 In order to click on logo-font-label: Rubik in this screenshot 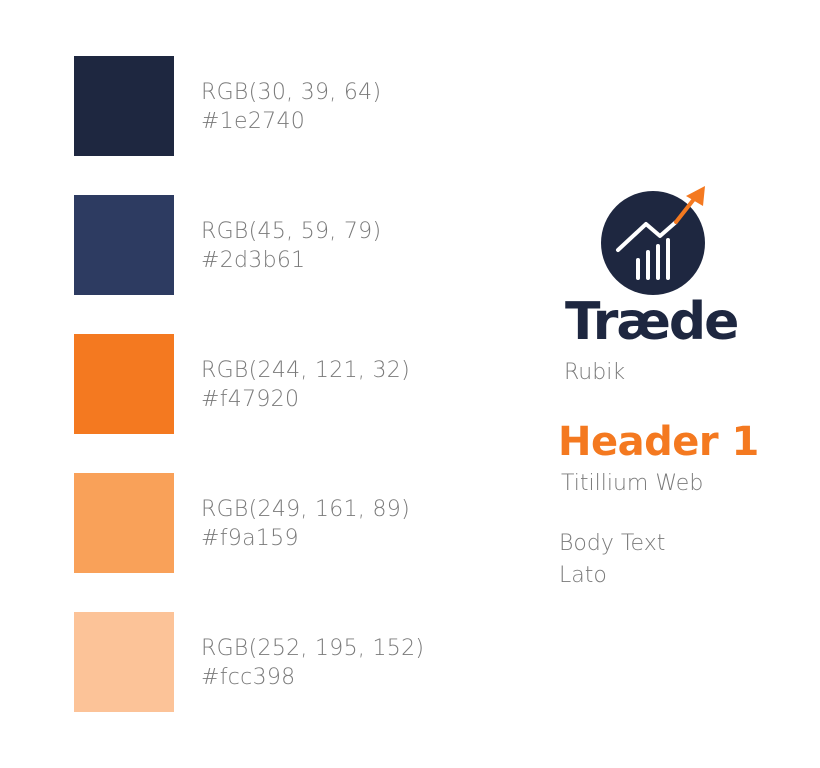, I will do `click(595, 372)`.